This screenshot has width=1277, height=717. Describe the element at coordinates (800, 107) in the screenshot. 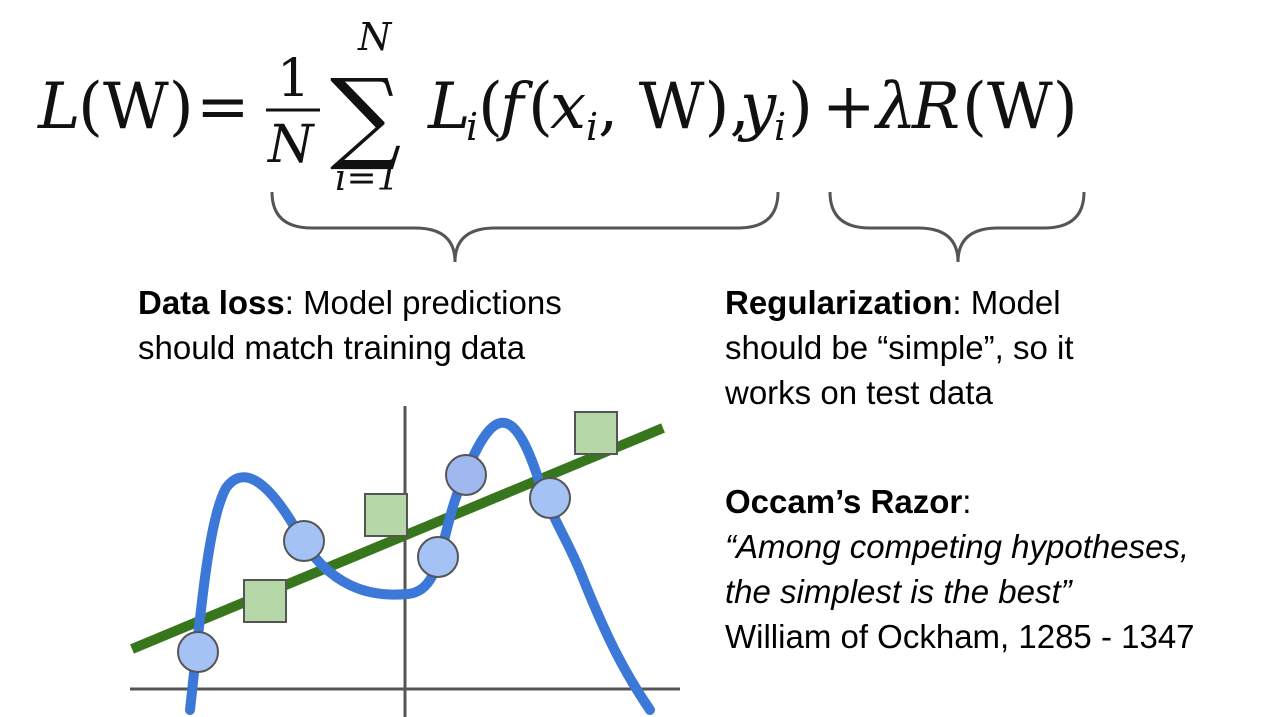

I see `formula-term-close: )` at that location.